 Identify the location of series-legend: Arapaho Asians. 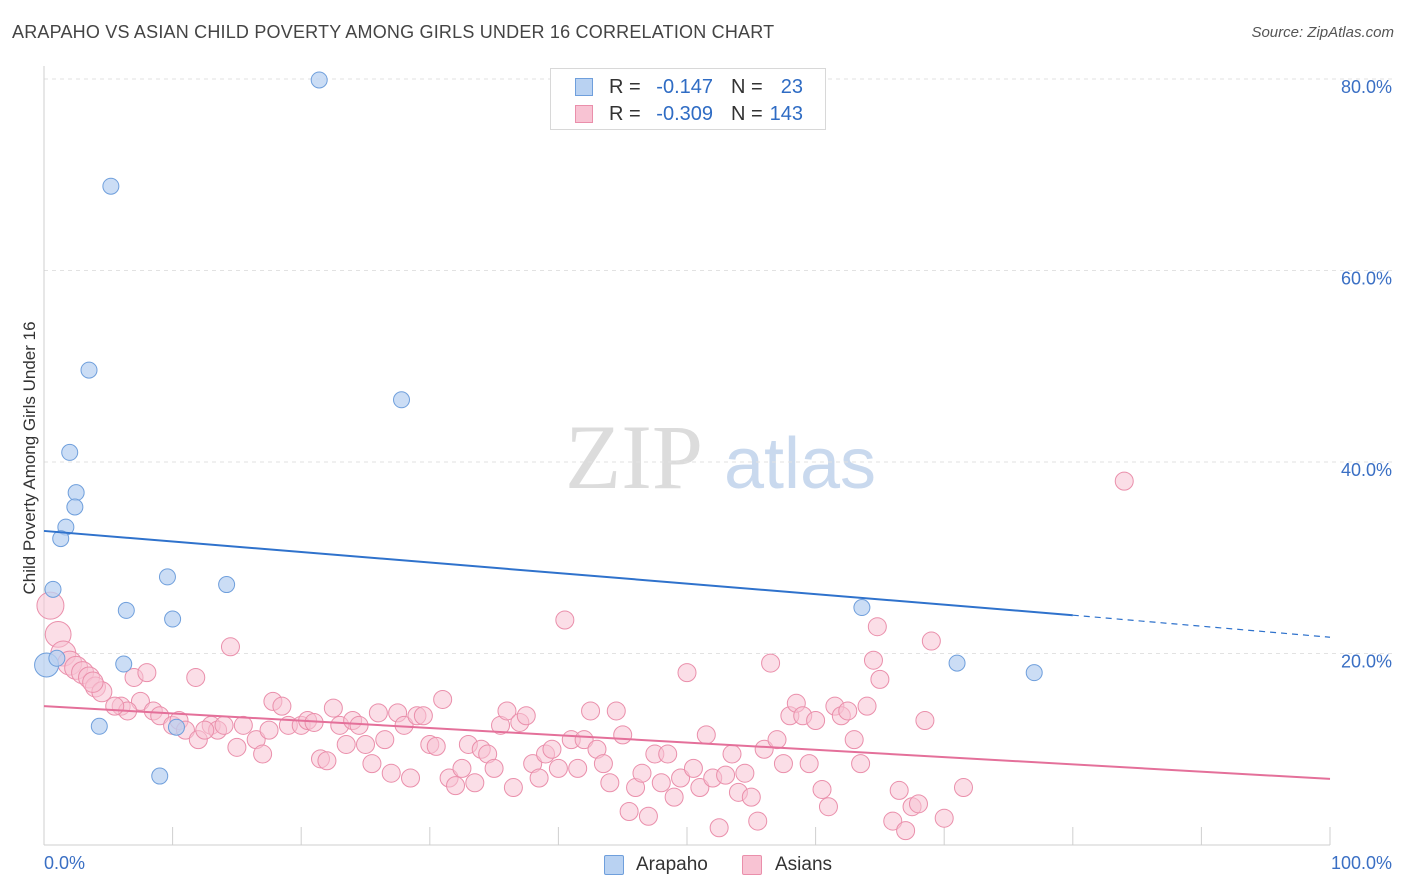
(703, 865).